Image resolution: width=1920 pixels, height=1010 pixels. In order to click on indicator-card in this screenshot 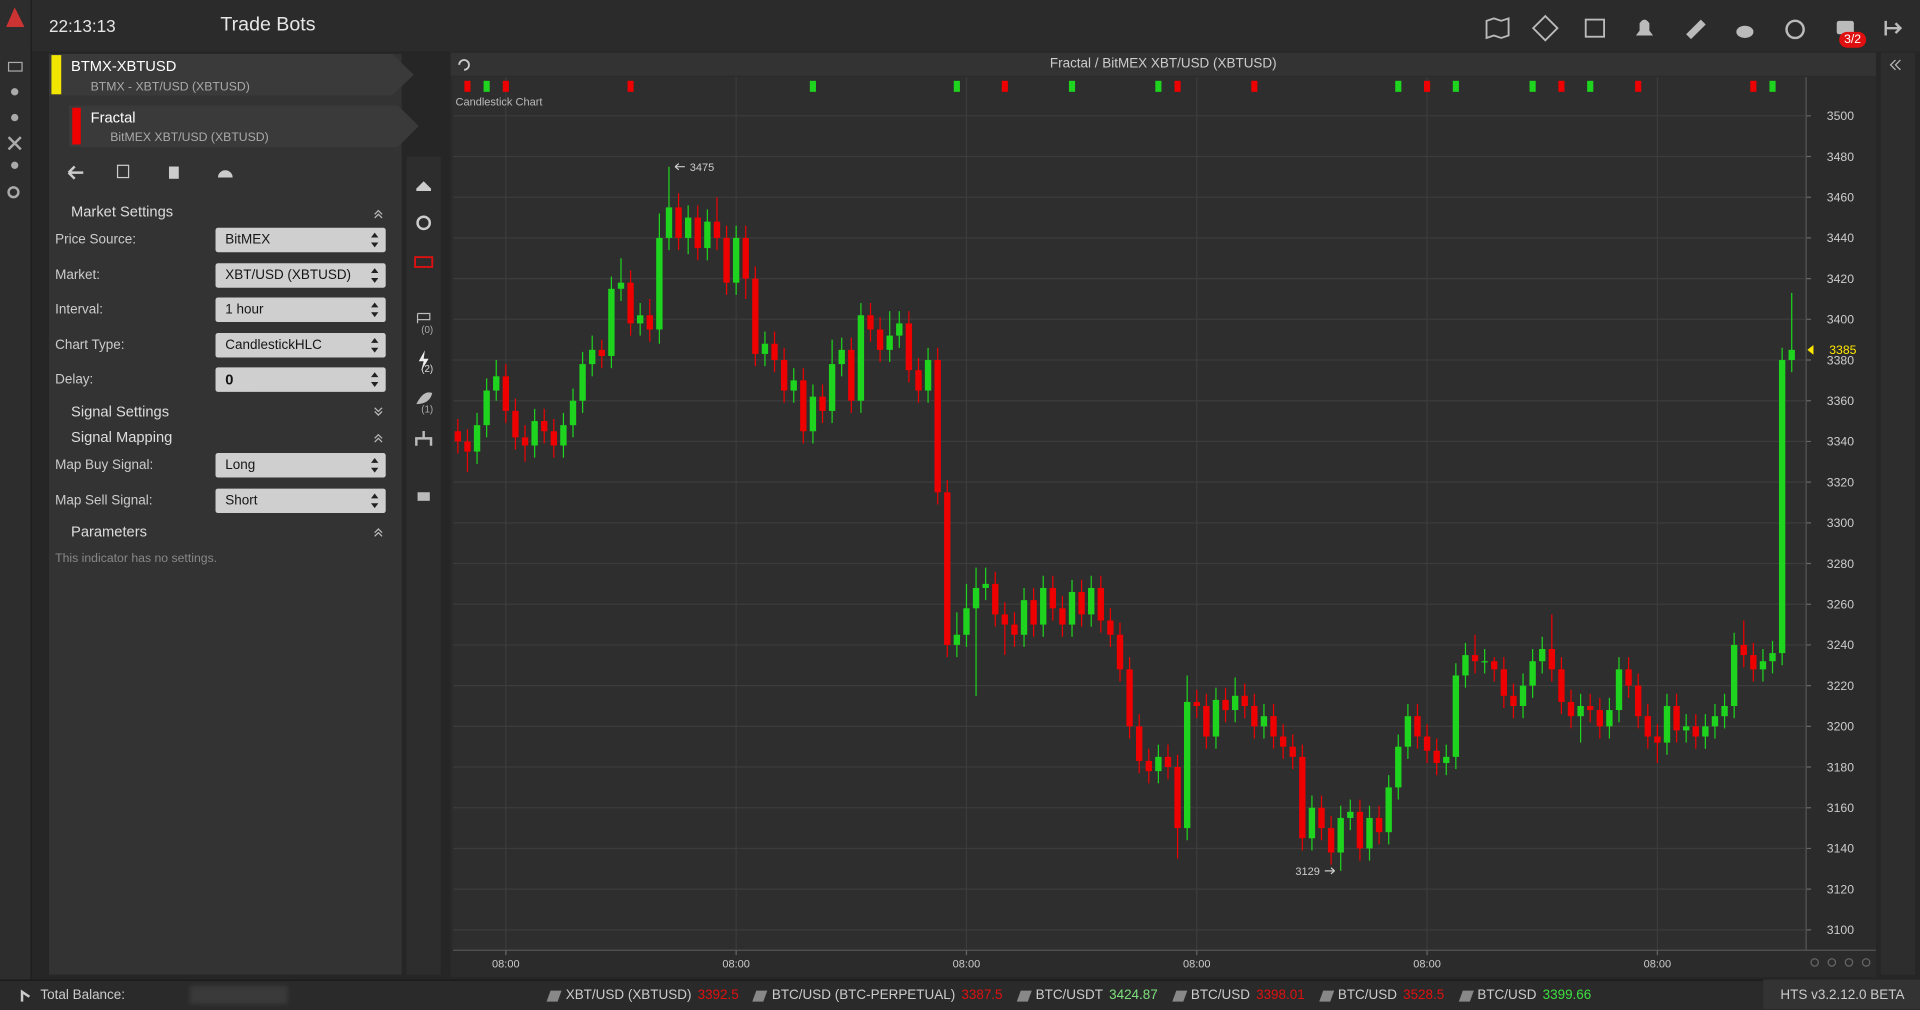, I will do `click(243, 126)`.